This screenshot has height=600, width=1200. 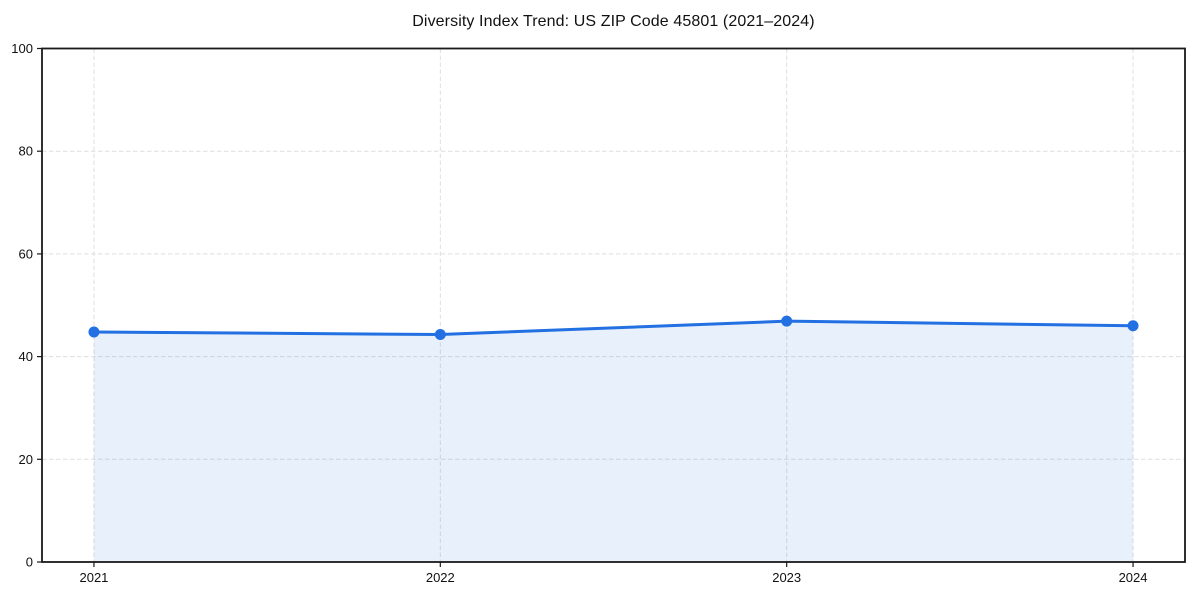 I want to click on y-axis-tick-label: 20, so click(x=26, y=459).